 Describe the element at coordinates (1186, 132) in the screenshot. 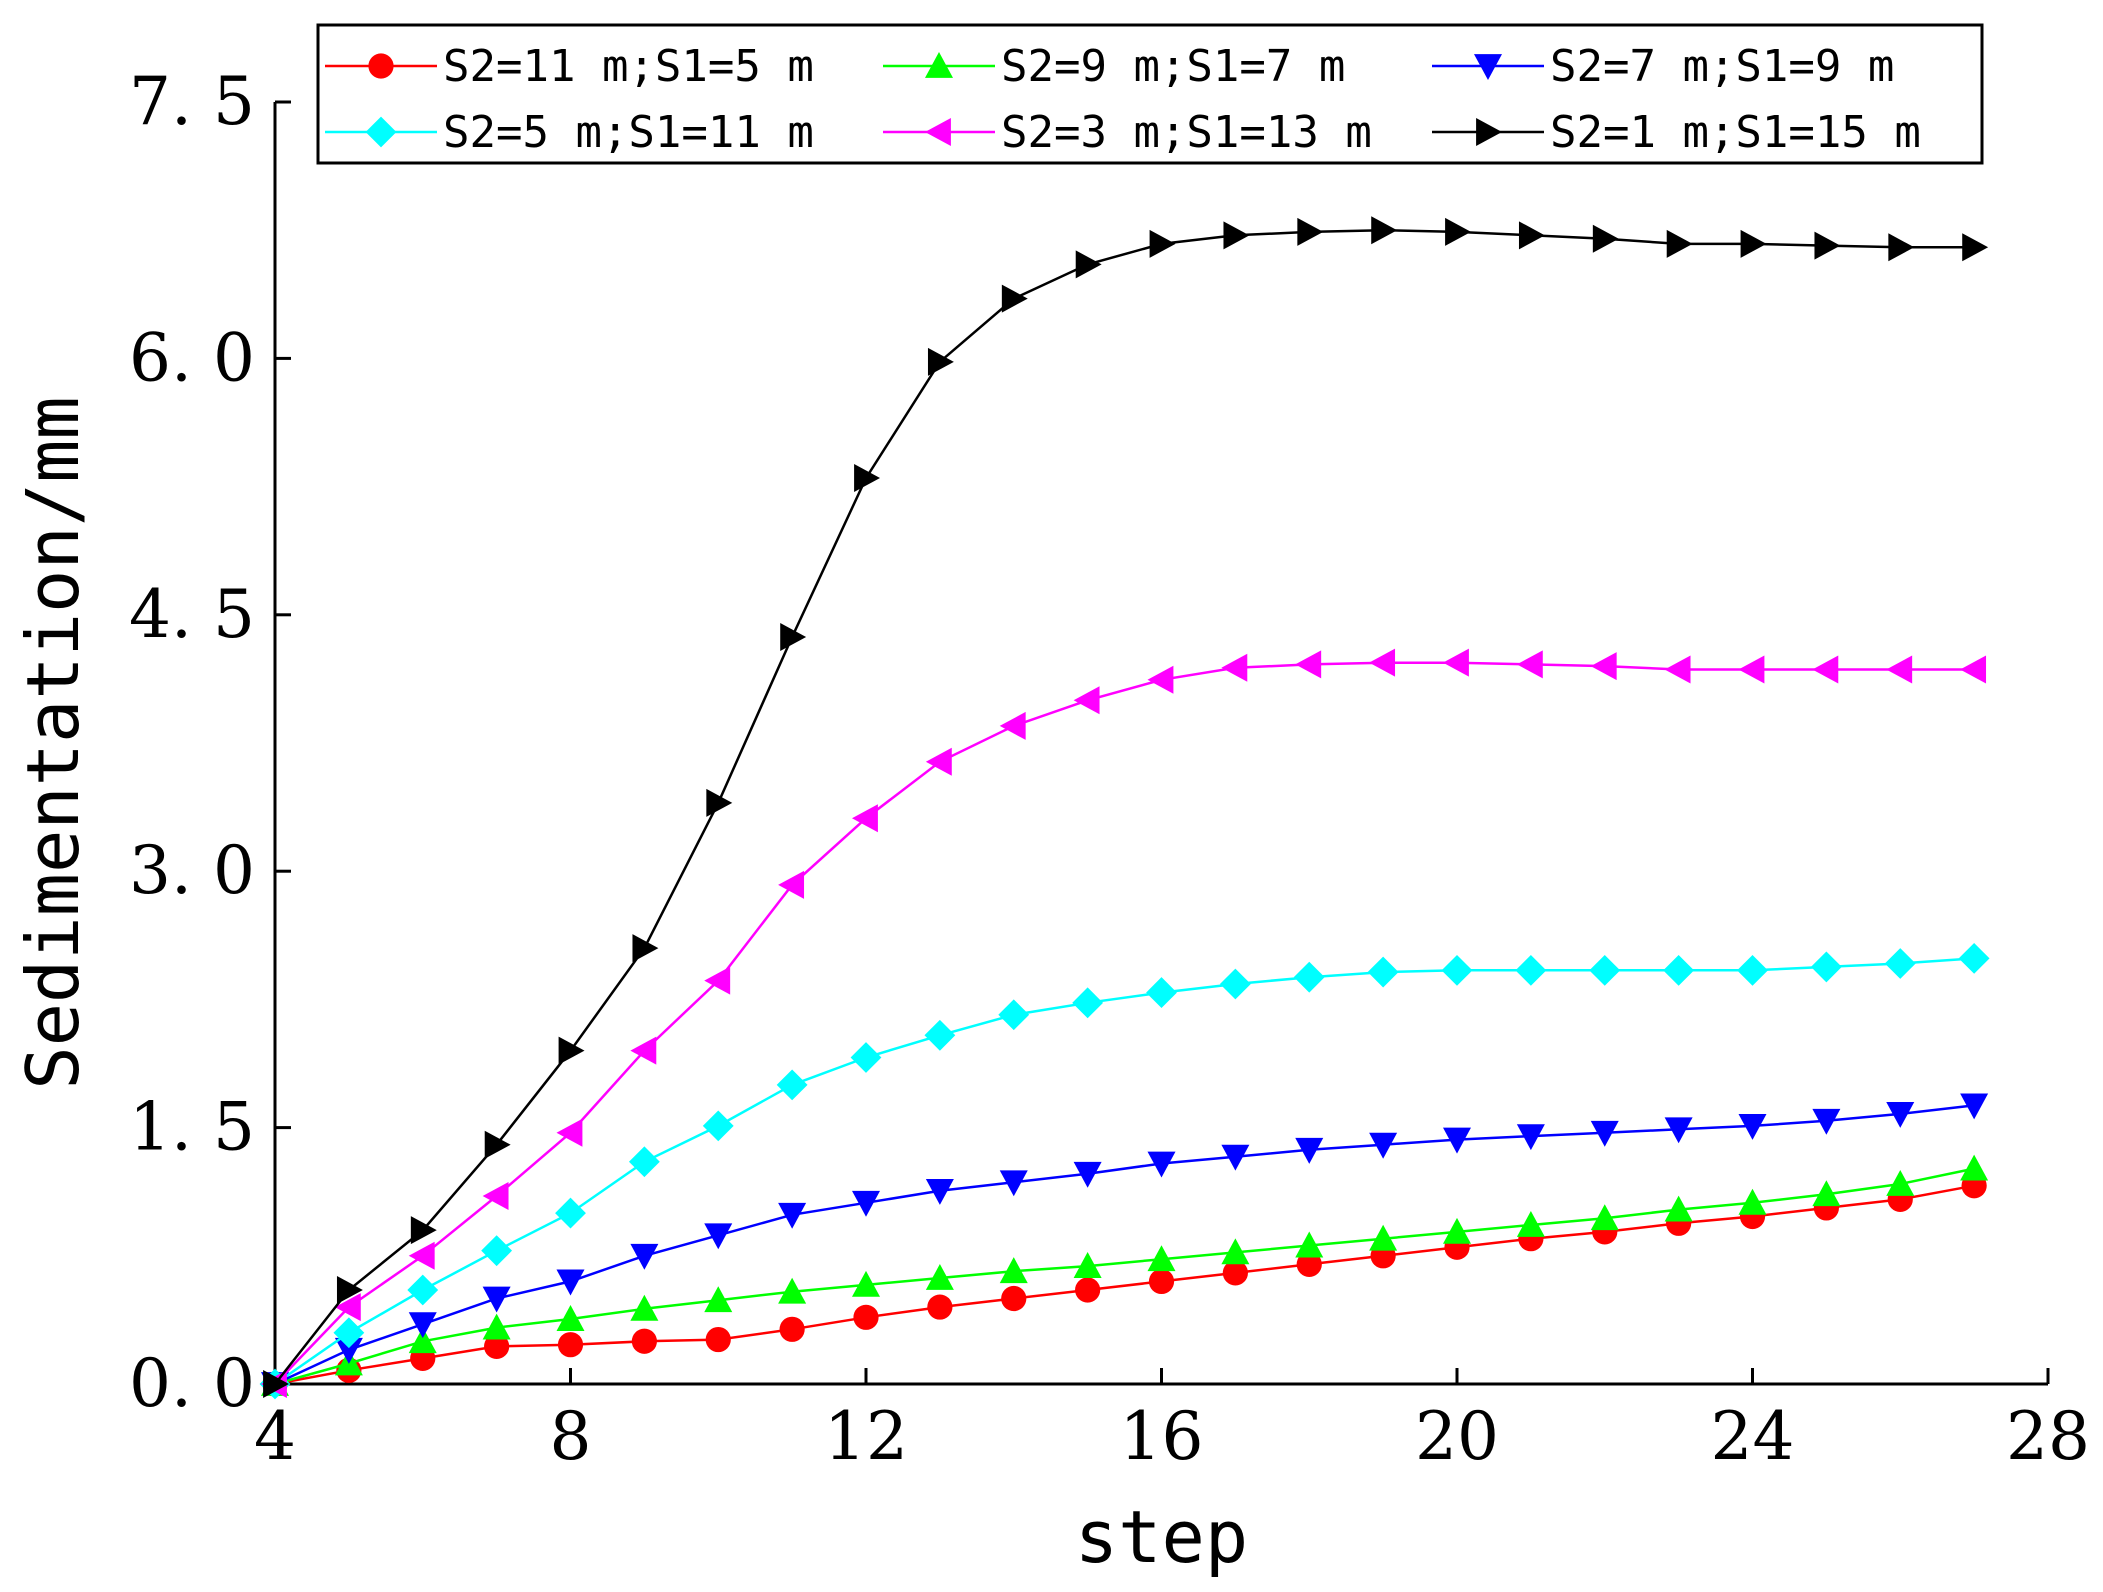

I see `legend-label: S2=3 m;S1=13 m` at that location.